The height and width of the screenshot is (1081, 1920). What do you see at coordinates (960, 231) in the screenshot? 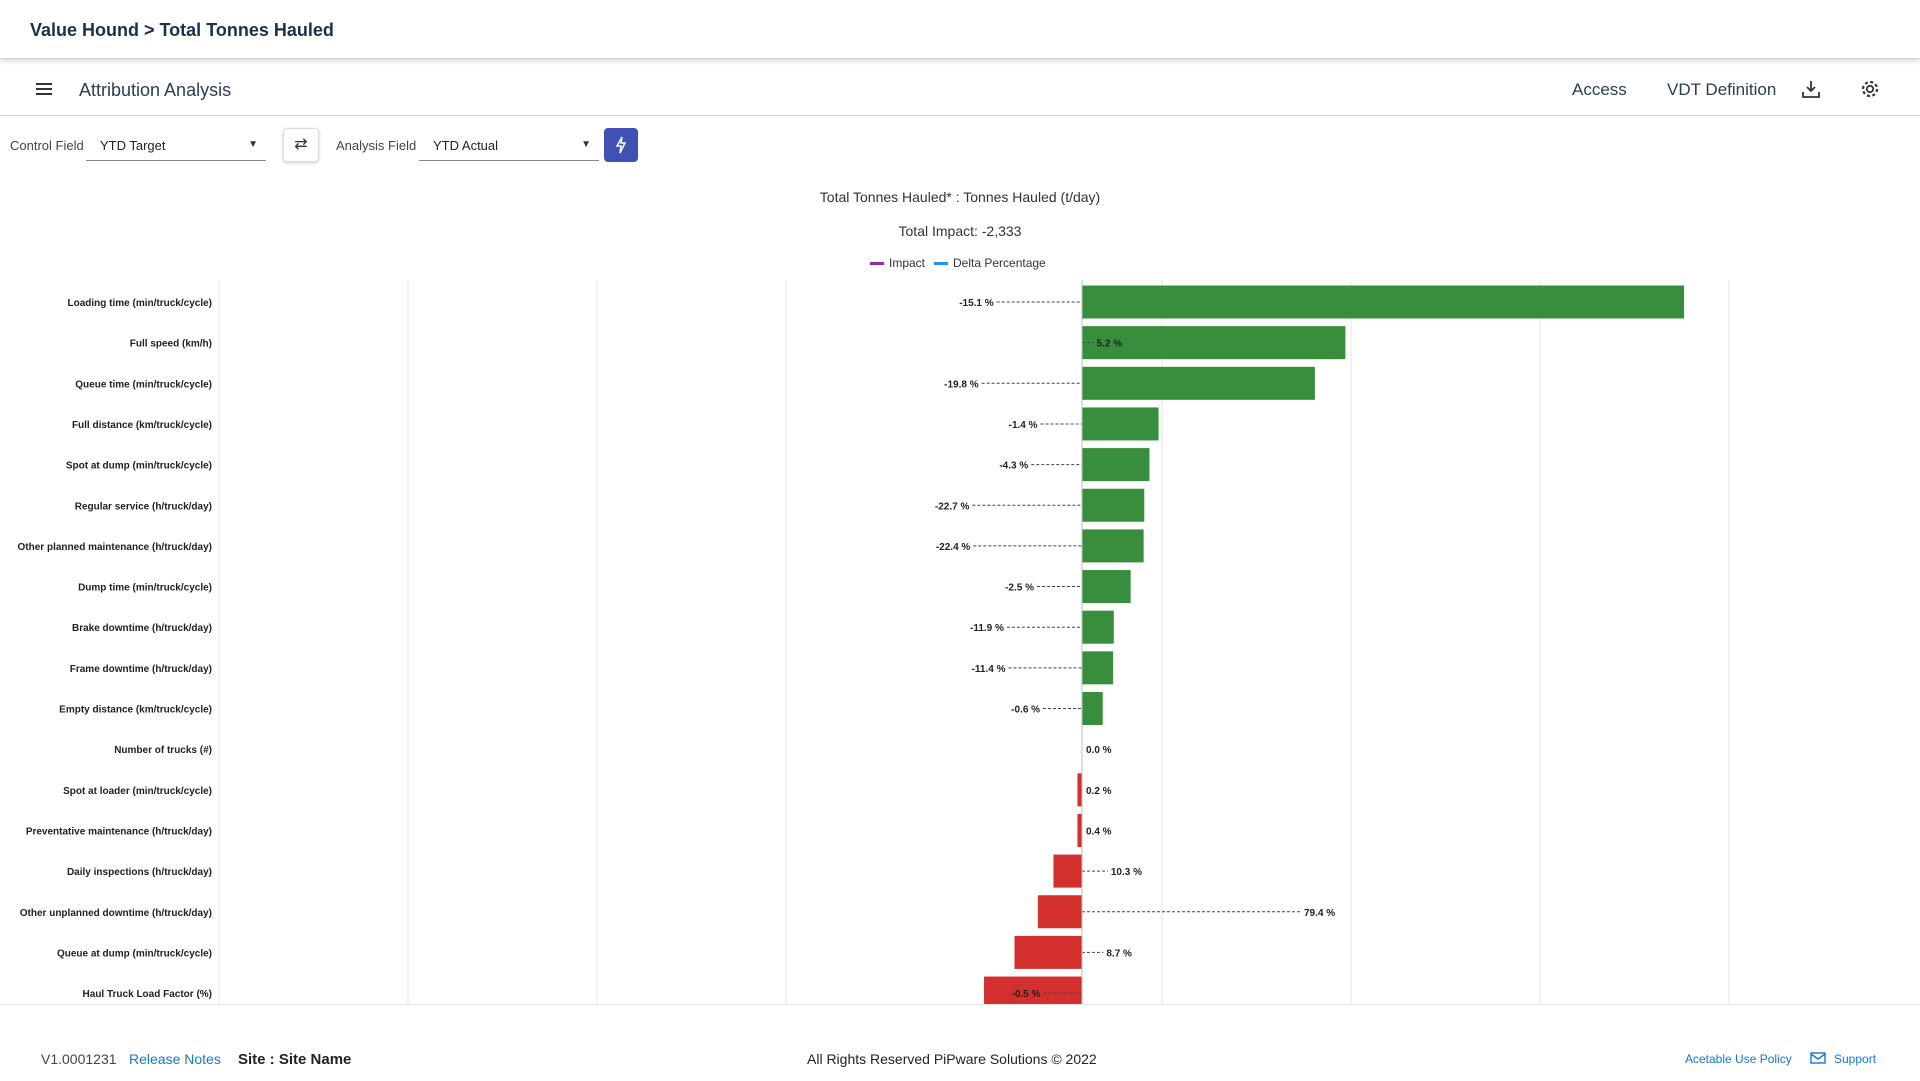
I see `total-impact: Total Impact: -2,333` at bounding box center [960, 231].